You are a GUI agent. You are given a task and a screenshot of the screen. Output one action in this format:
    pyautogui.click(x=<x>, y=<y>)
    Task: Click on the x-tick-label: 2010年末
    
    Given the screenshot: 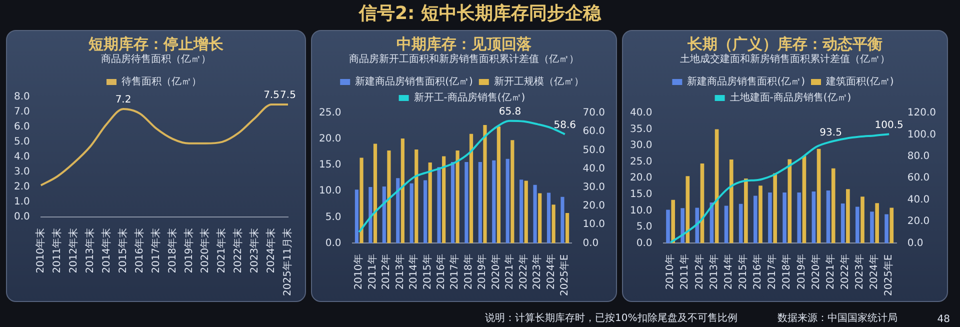 What is the action you would take?
    pyautogui.click(x=40, y=251)
    